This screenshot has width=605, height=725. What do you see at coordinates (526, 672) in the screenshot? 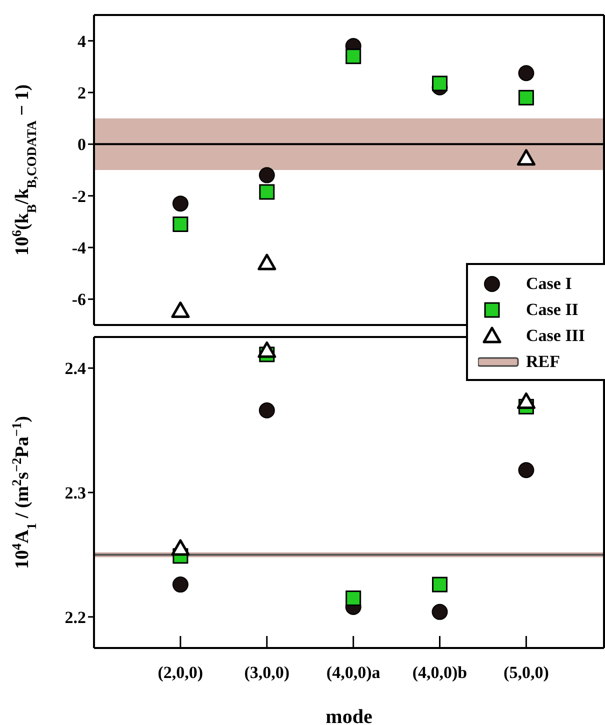
I see `x-tick-label: (5,0,0)` at bounding box center [526, 672].